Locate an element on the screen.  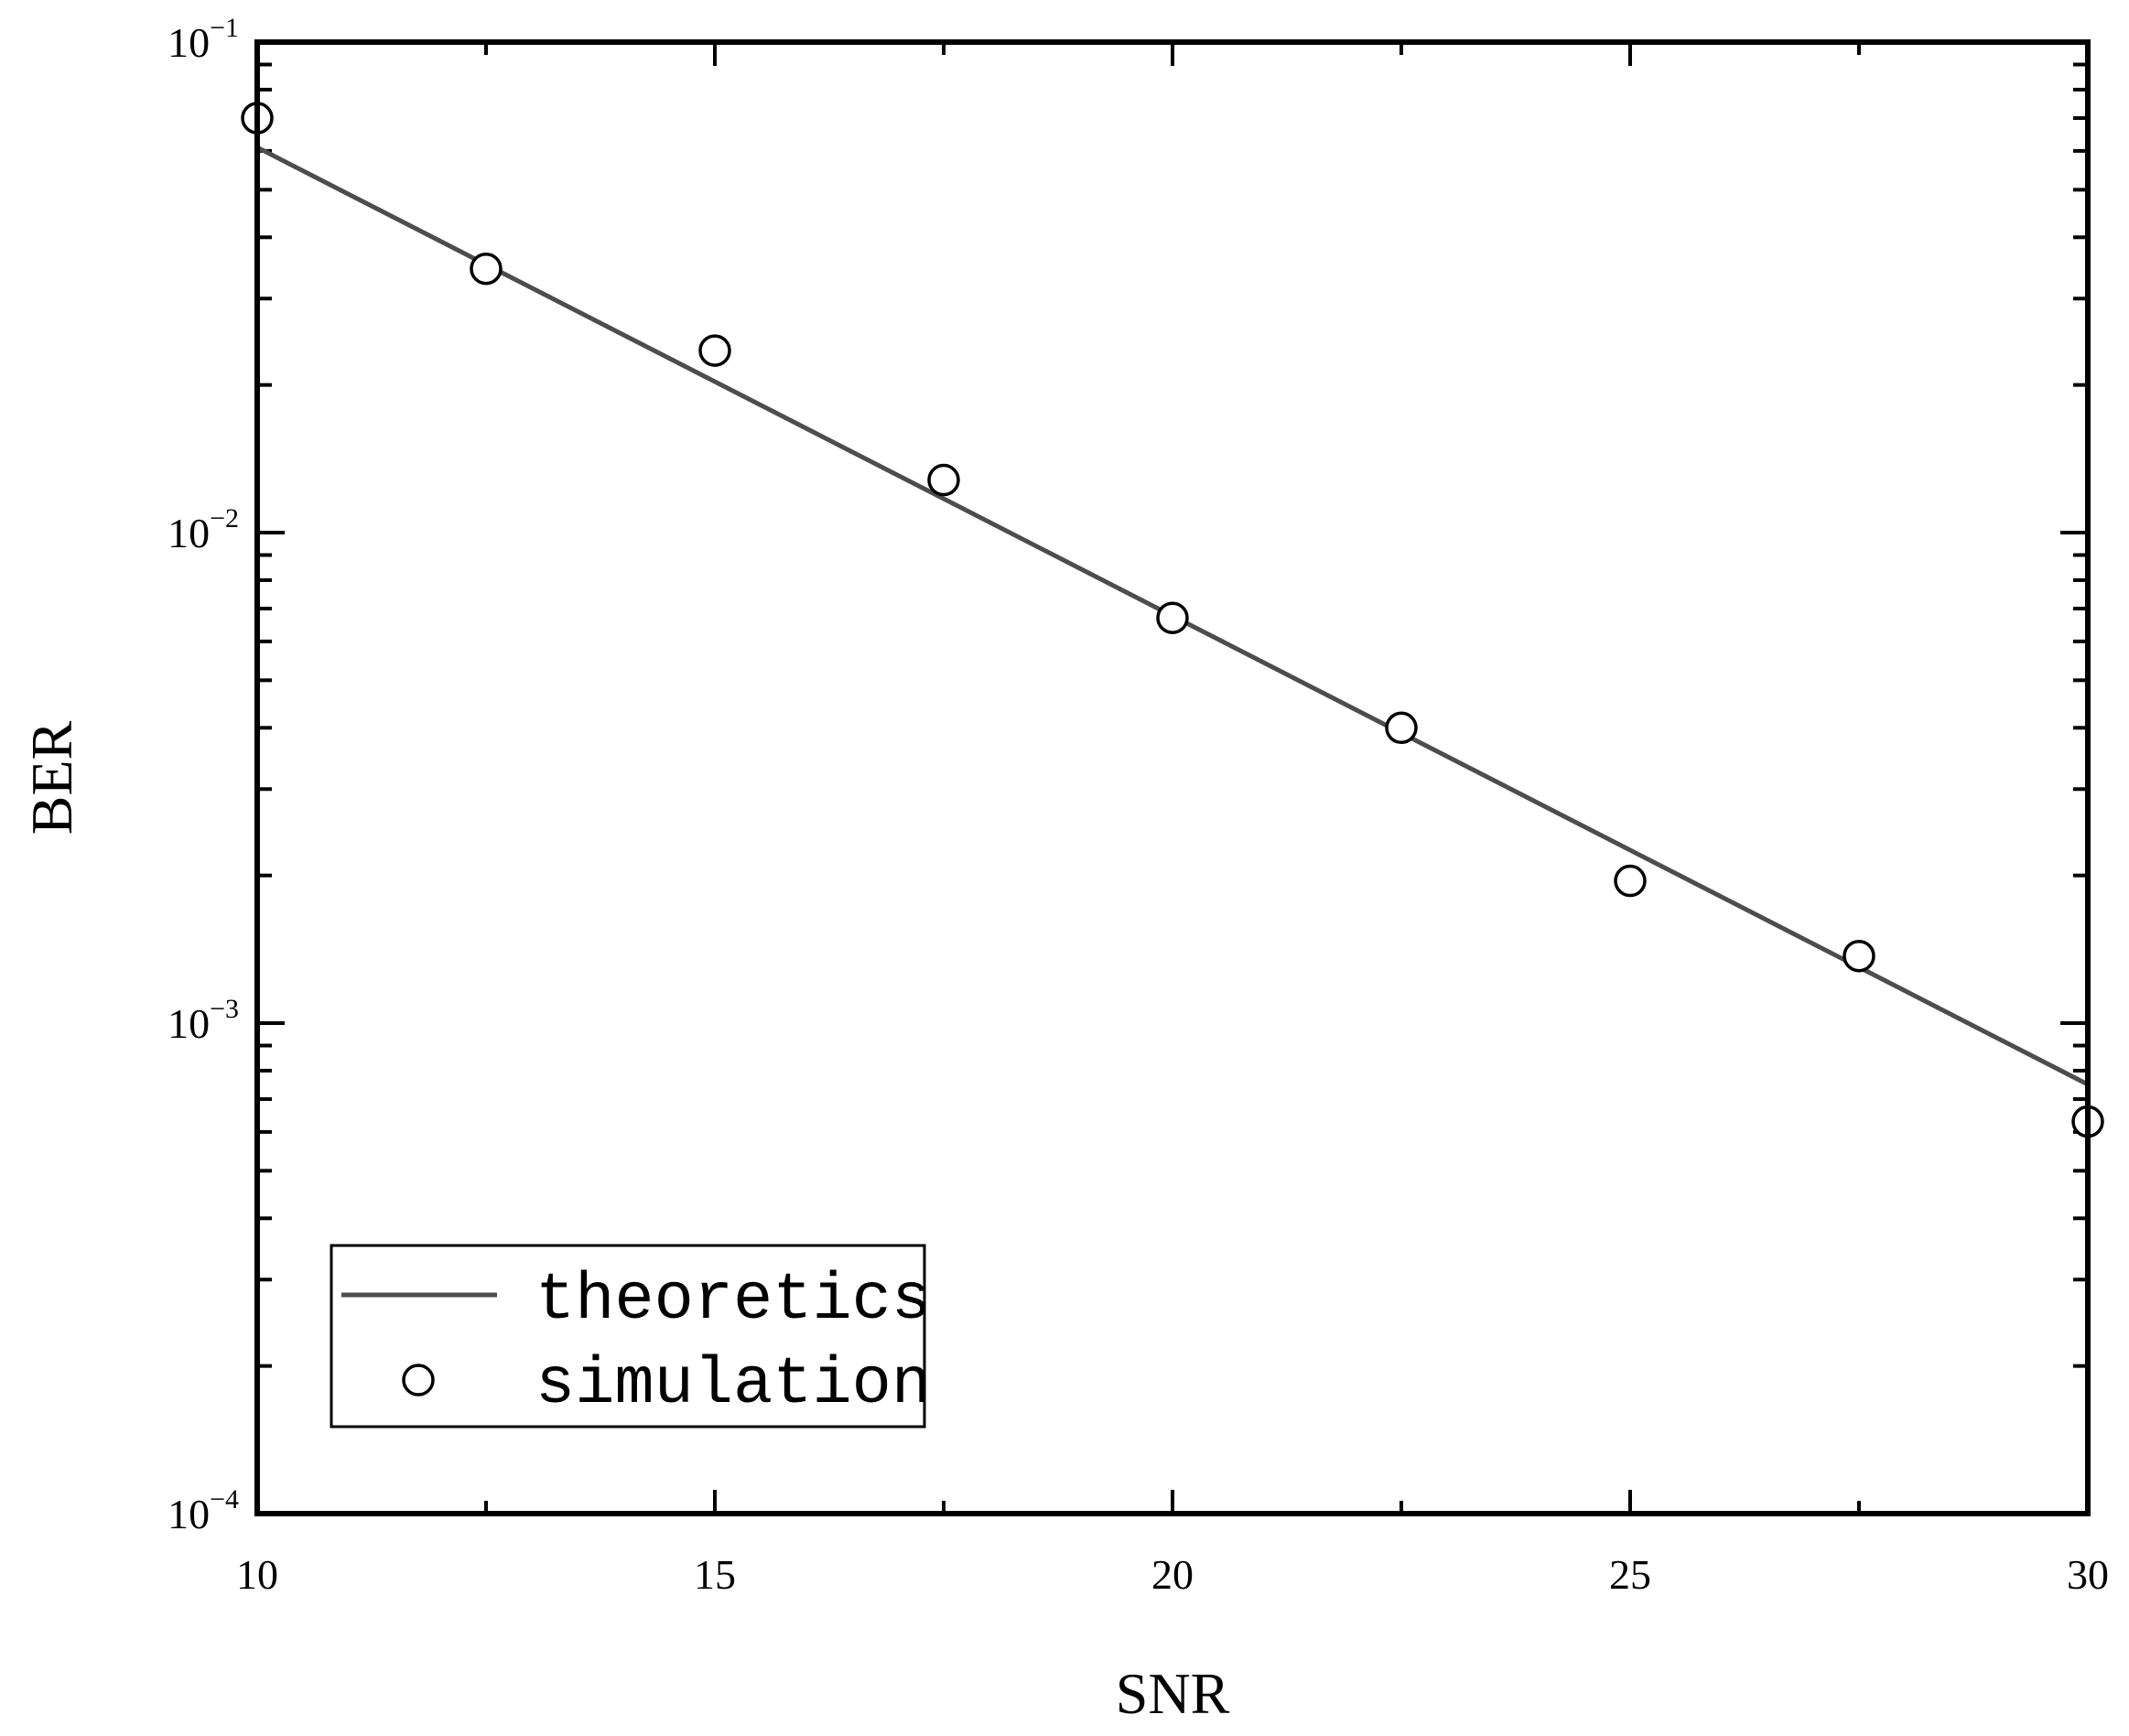
legend-label-simulation: simulation is located at coordinates (733, 1385).